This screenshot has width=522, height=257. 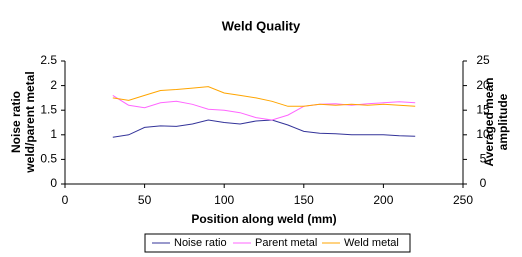 What do you see at coordinates (286, 243) in the screenshot?
I see `legend-label: Parent metal` at bounding box center [286, 243].